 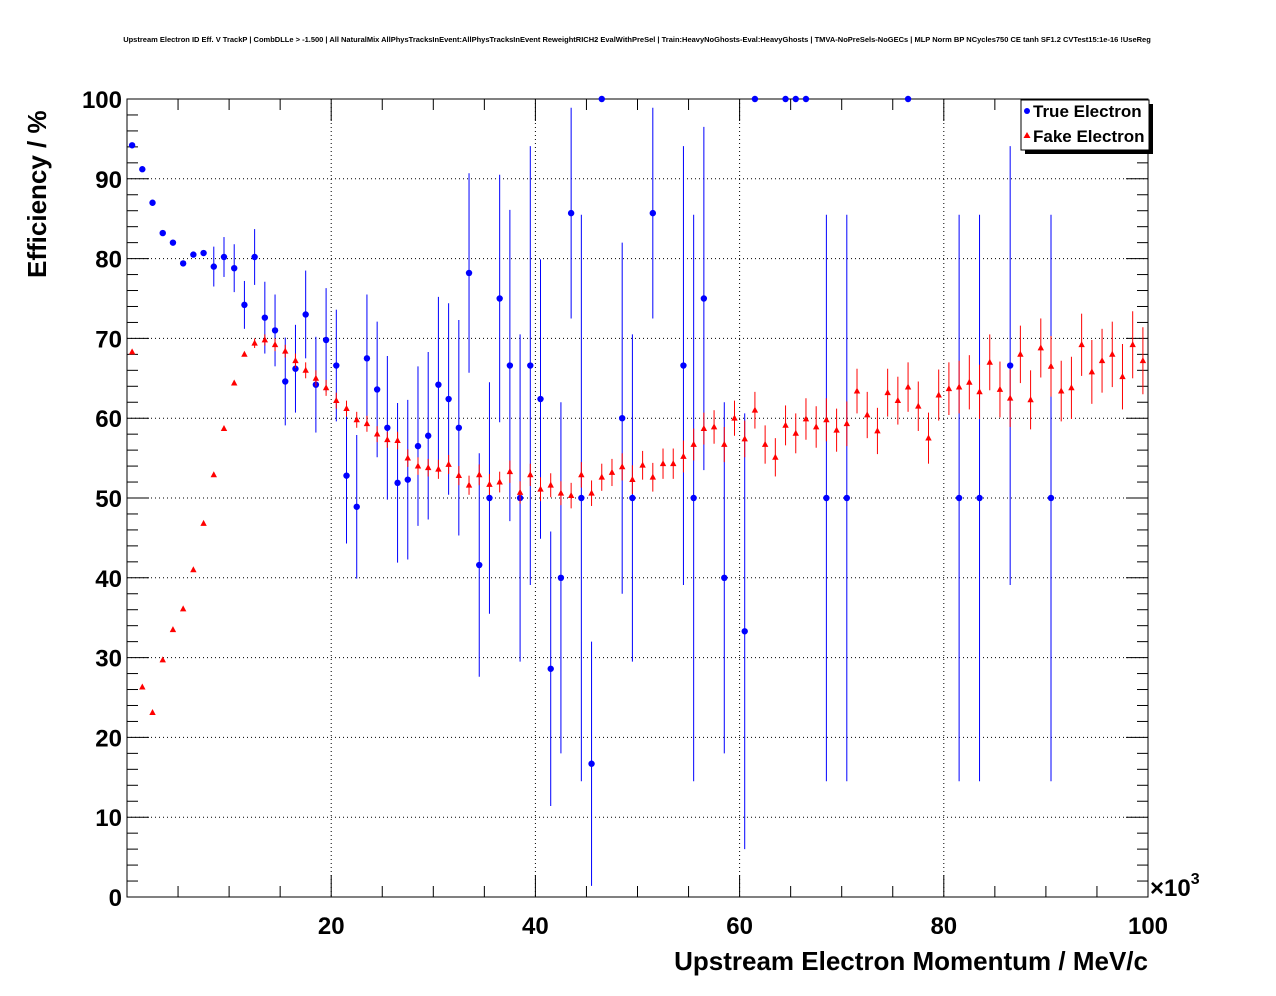 I want to click on y-tick-label: 0, so click(x=115, y=898).